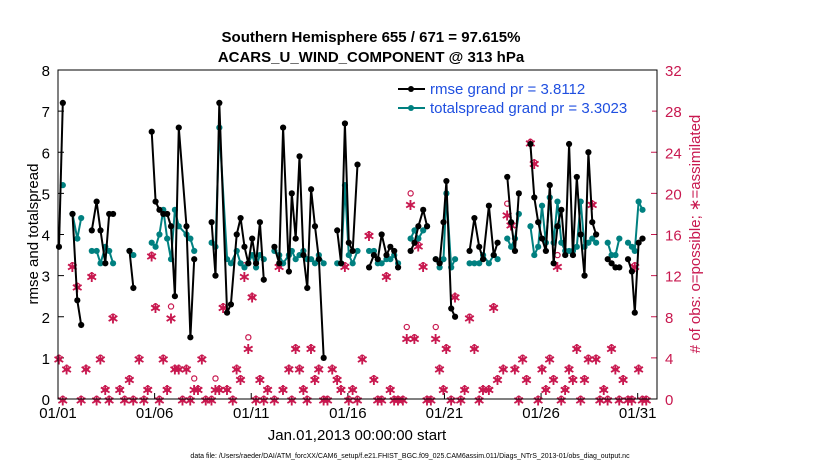  What do you see at coordinates (46, 71) in the screenshot?
I see `y-tick-label: 8` at bounding box center [46, 71].